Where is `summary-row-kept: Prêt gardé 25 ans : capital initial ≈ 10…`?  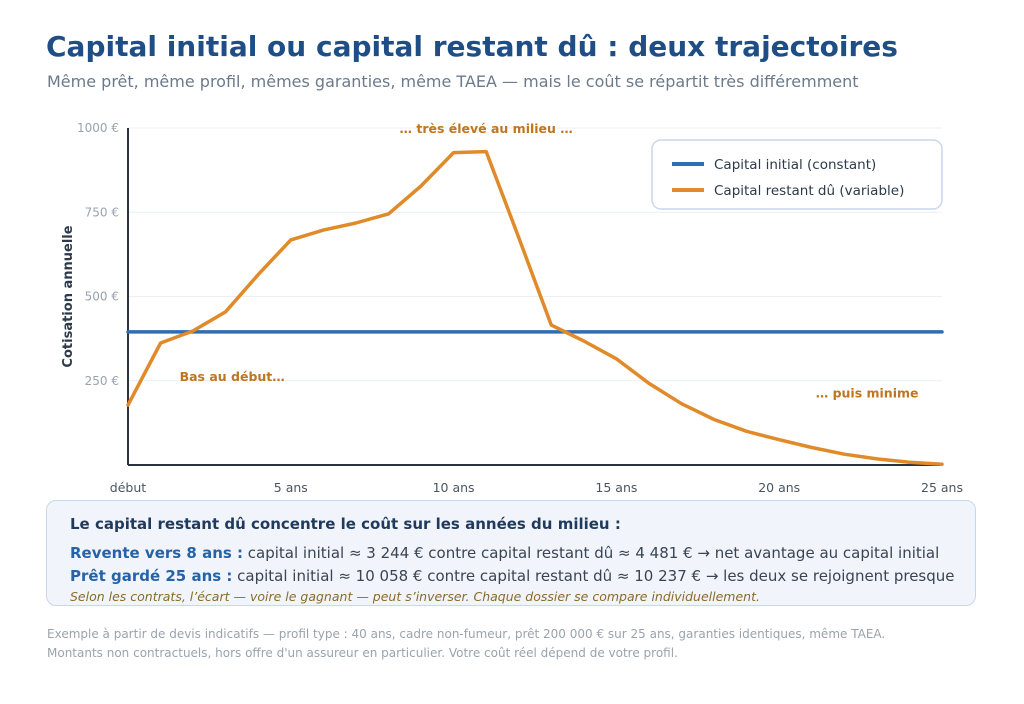
summary-row-kept: Prêt gardé 25 ans : capital initial ≈ 10… is located at coordinates (512, 576).